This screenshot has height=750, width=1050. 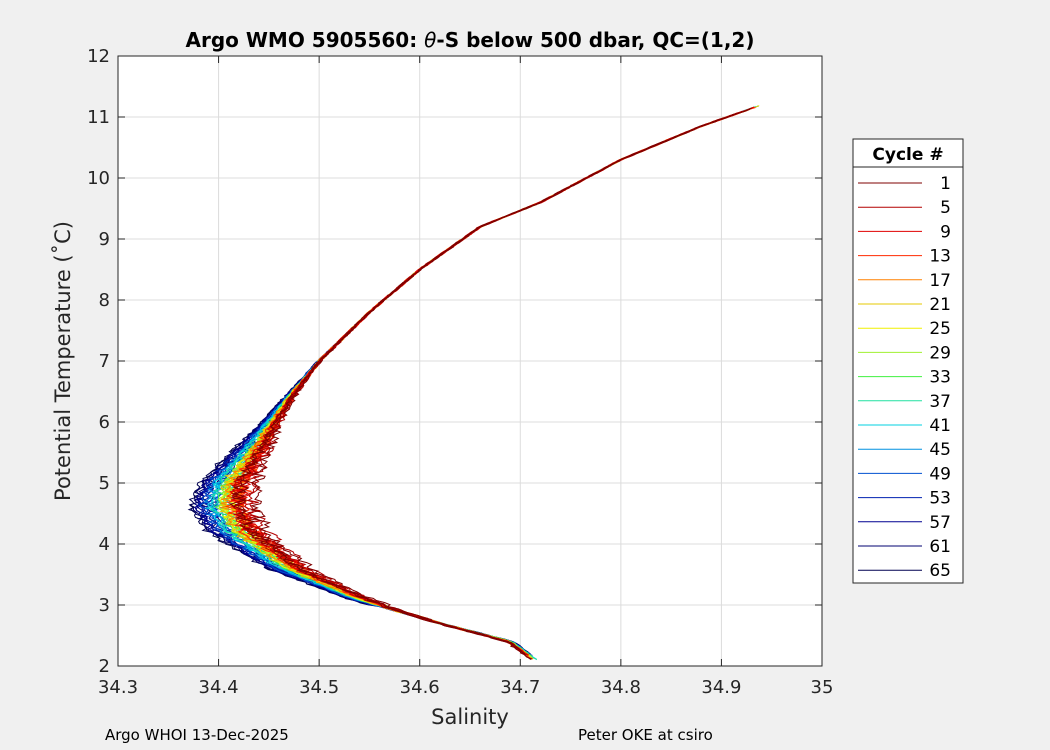 I want to click on legend-label: 29, so click(x=940, y=353).